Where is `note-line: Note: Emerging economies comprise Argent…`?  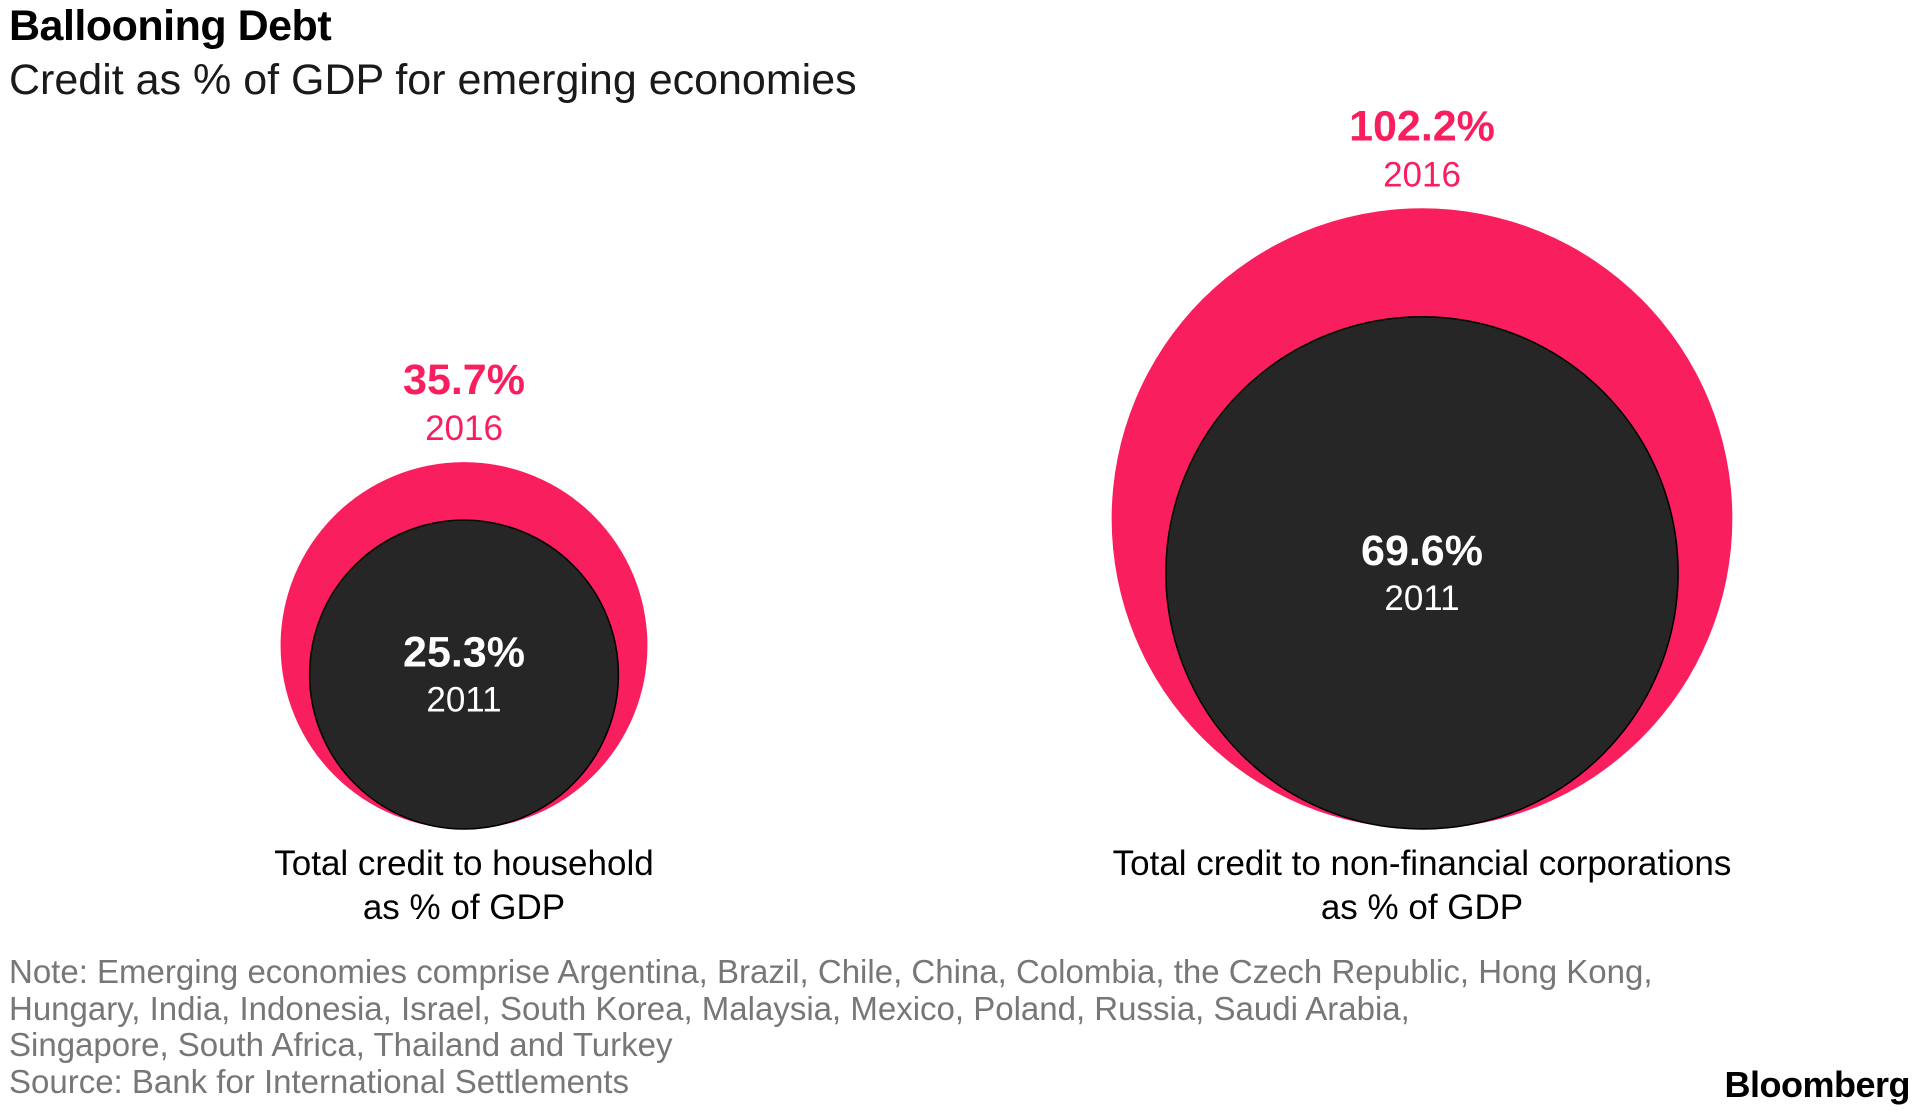
note-line: Note: Emerging economies comprise Argent… is located at coordinates (831, 971).